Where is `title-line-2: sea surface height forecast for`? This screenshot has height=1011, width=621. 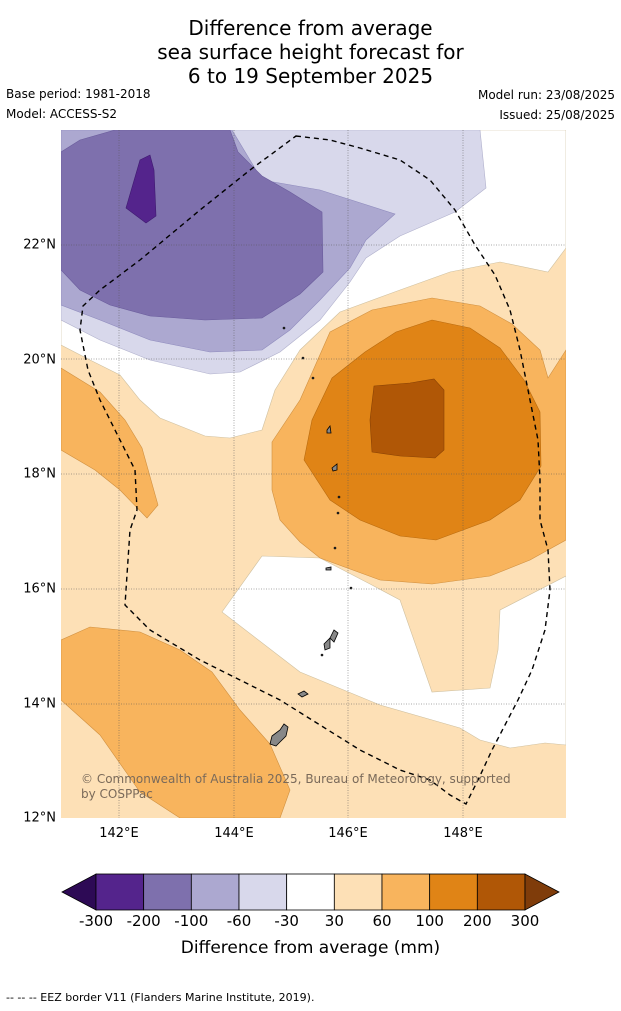
title-line-2: sea surface height forecast for is located at coordinates (310, 52).